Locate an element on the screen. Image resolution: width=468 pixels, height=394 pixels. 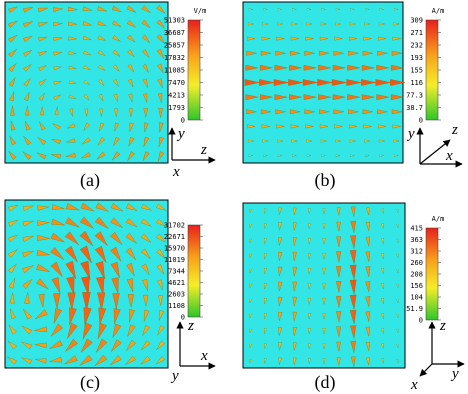
color-bar-label: 1108 is located at coordinates (176, 306).